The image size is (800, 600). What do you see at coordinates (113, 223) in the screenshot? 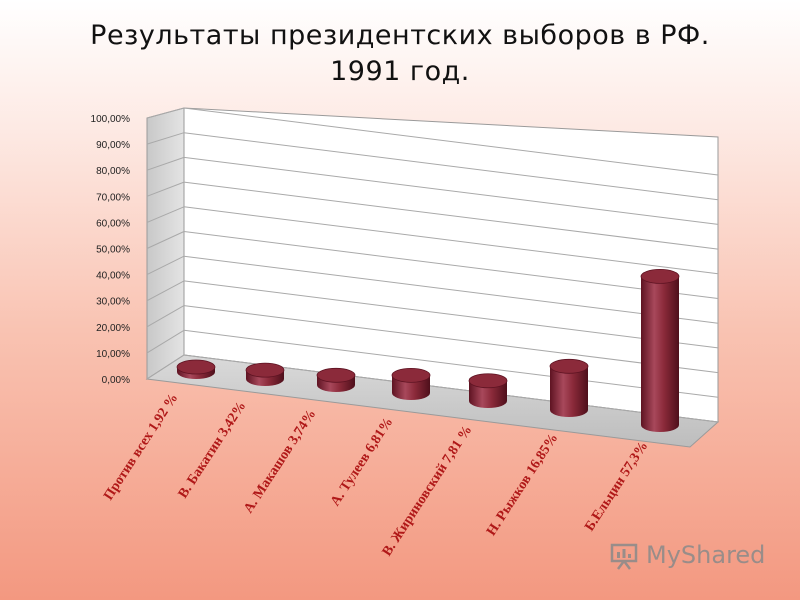
I see `y-tick-label: 60,00%` at bounding box center [113, 223].